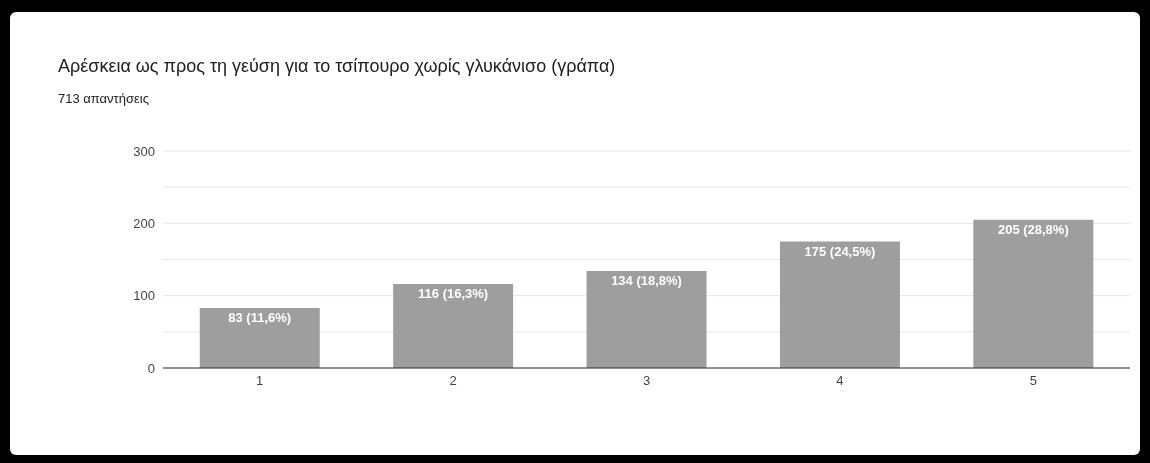  What do you see at coordinates (144, 223) in the screenshot?
I see `y-tick-label: 200` at bounding box center [144, 223].